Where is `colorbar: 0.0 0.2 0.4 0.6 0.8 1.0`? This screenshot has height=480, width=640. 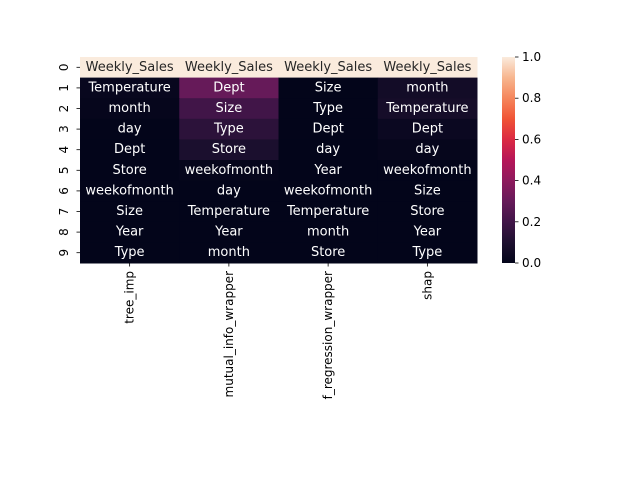 colorbar: 0.0 0.2 0.4 0.6 0.8 1.0 is located at coordinates (521, 160).